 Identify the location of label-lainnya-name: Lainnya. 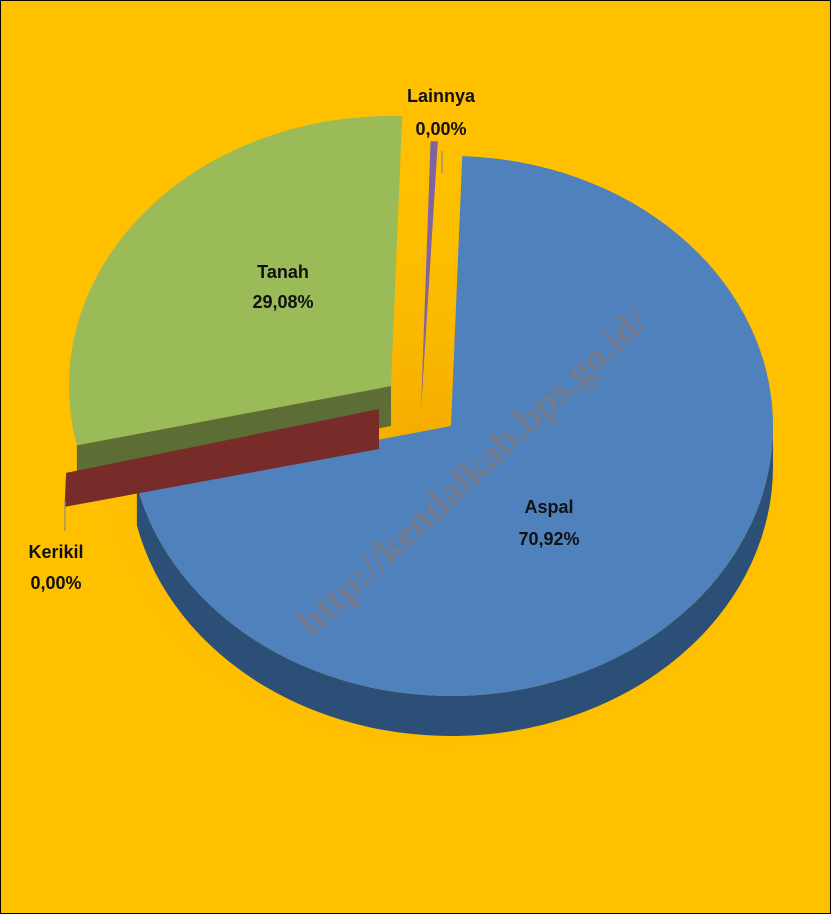
(441, 96).